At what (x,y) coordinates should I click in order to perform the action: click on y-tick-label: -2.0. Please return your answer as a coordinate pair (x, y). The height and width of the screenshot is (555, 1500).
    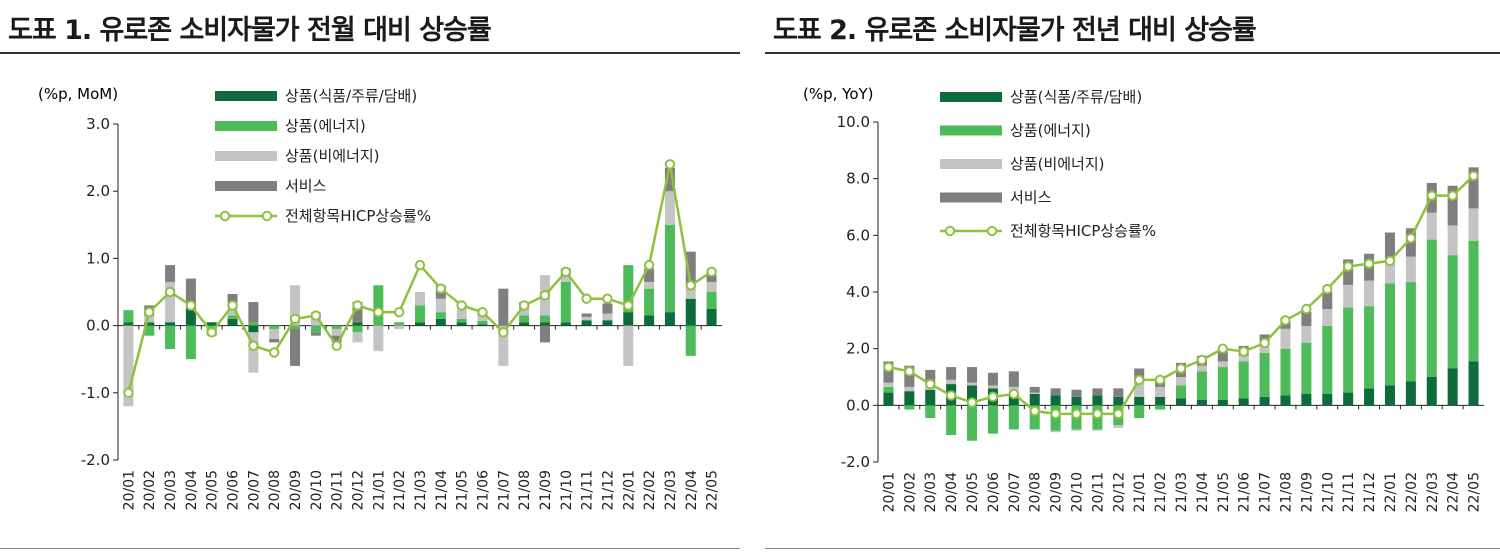
    Looking at the image, I should click on (95, 460).